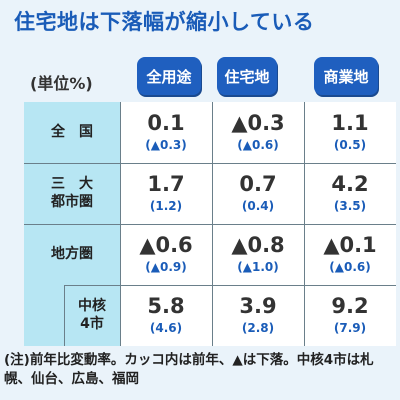 Image resolution: width=400 pixels, height=400 pixels. I want to click on value-cell: 0.1 (▲0.3), so click(166, 132).